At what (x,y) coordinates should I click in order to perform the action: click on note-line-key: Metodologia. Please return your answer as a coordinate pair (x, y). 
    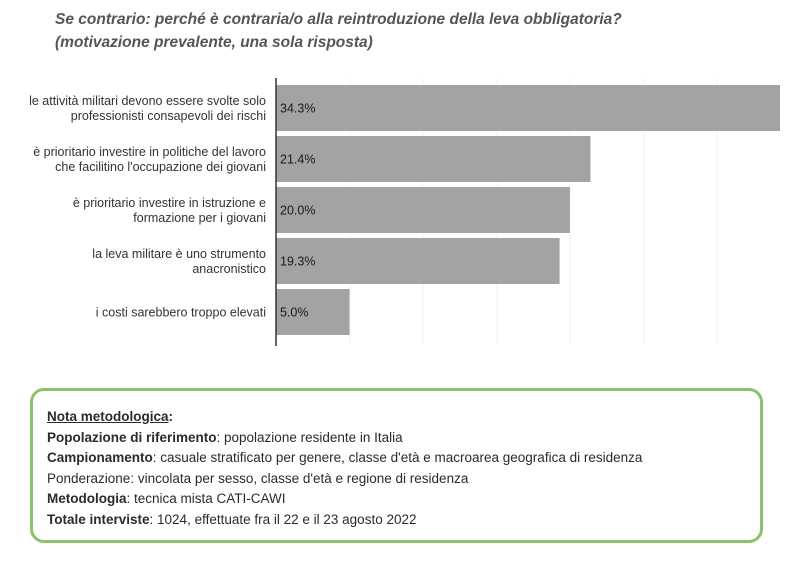
    Looking at the image, I should click on (87, 499).